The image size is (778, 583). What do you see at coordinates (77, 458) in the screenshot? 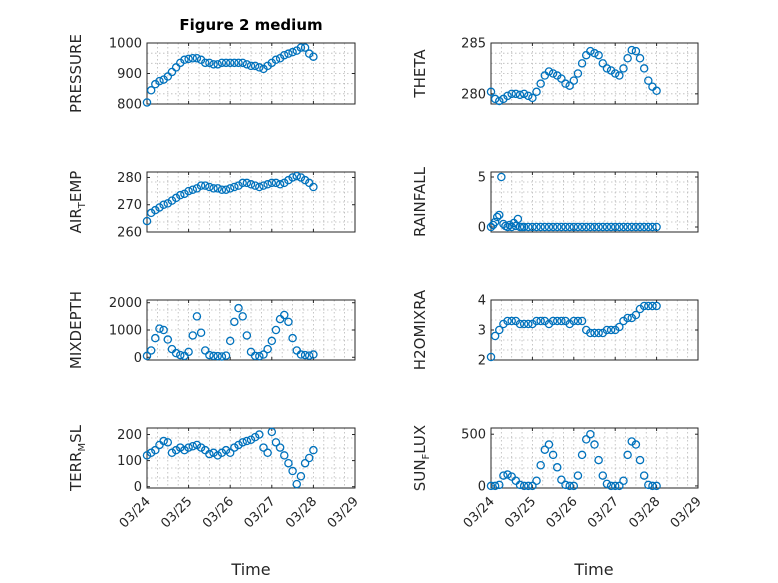
I see `y-axis-label: TERRMSL` at bounding box center [77, 458].